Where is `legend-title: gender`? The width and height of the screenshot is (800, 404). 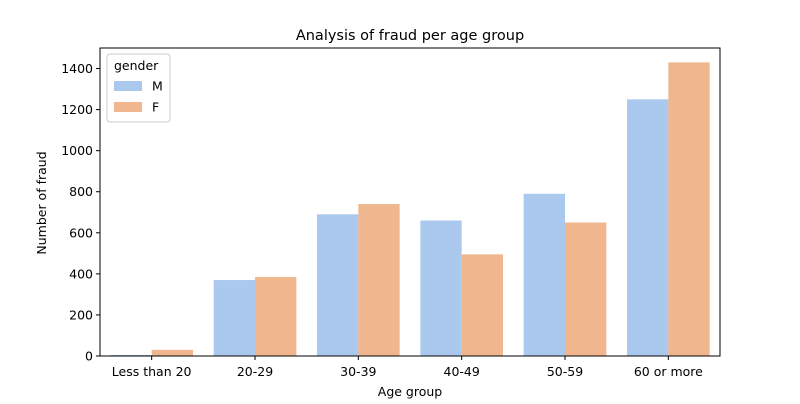 legend-title: gender is located at coordinates (136, 65).